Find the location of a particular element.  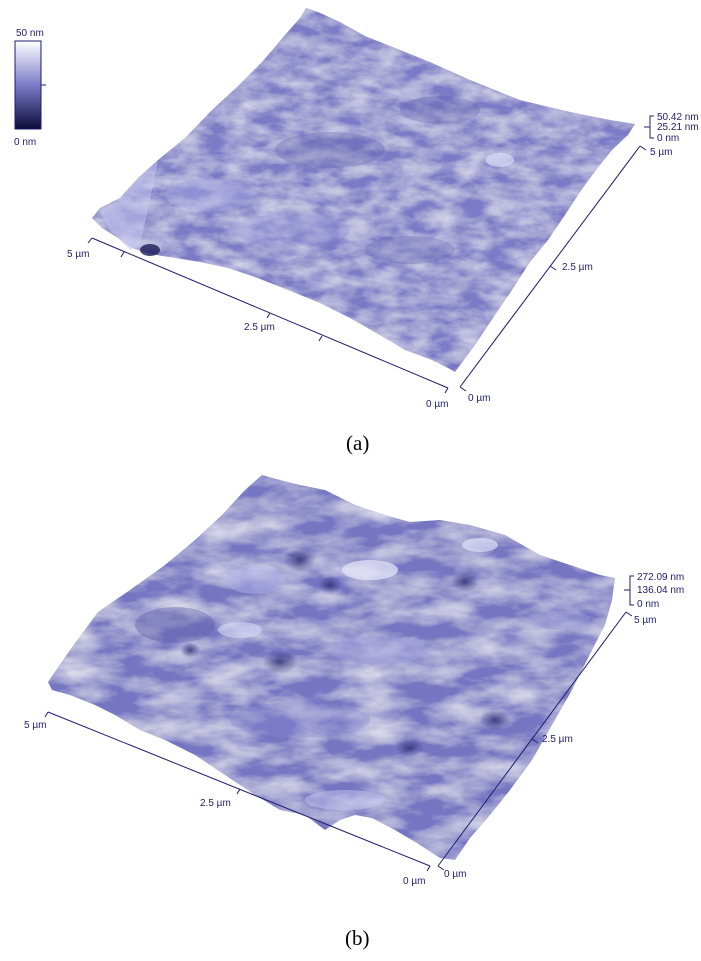

x-axis-a-mid: 2.5 µm is located at coordinates (259, 327).